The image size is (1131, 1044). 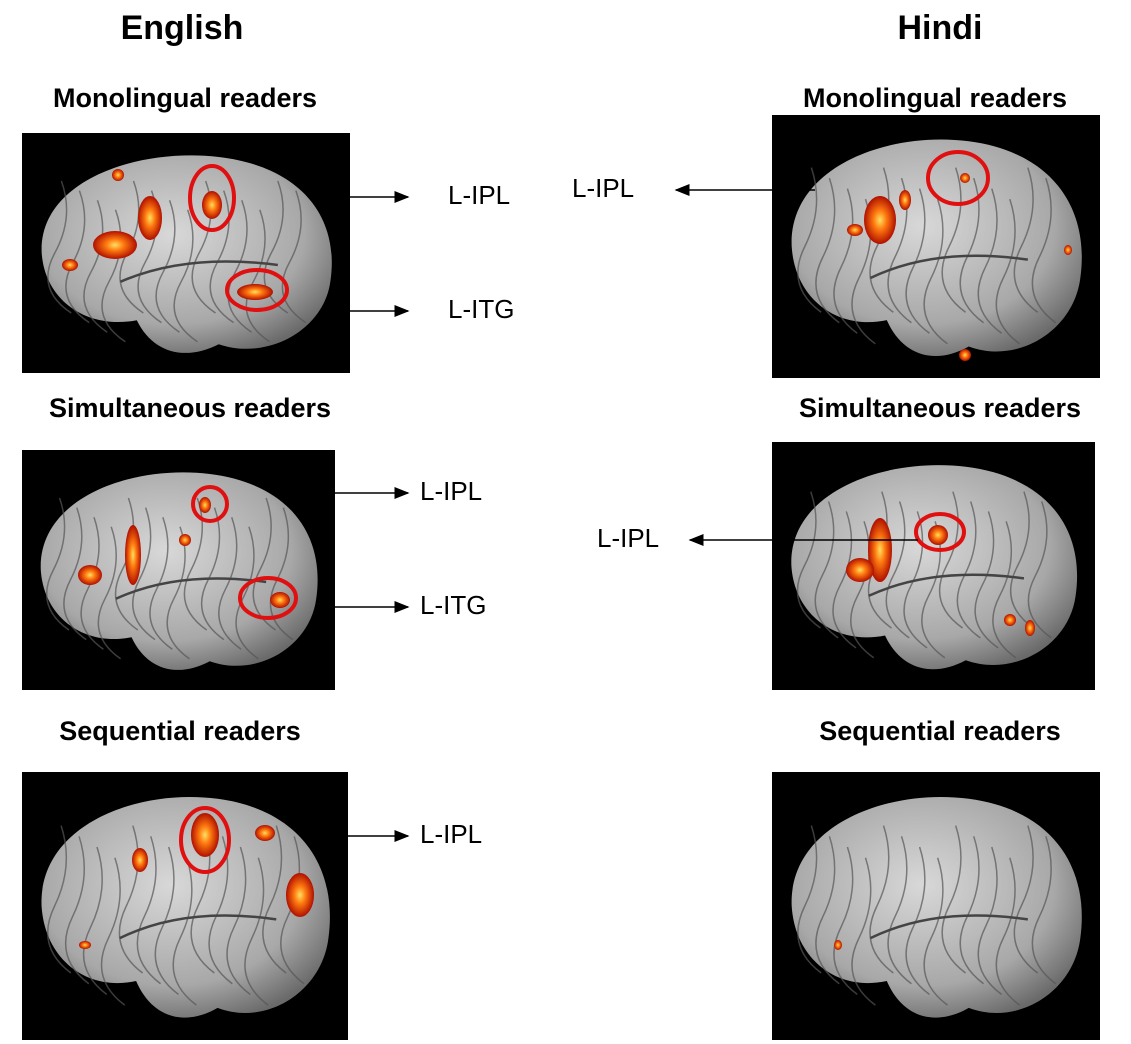 I want to click on column-title: Hindi, so click(x=940, y=28).